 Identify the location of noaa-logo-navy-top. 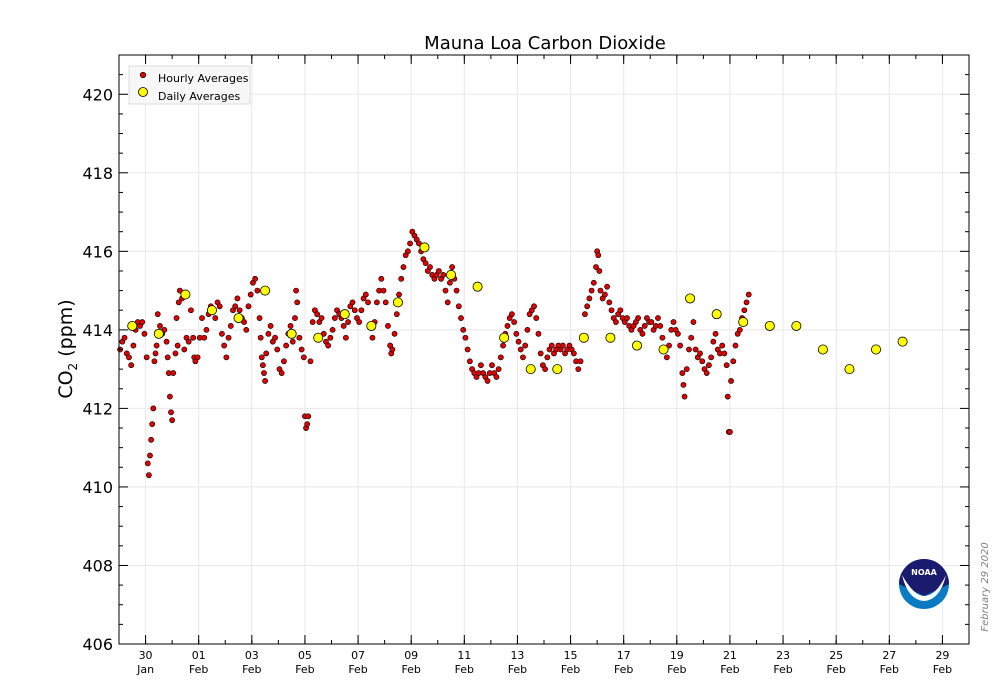
(924, 577).